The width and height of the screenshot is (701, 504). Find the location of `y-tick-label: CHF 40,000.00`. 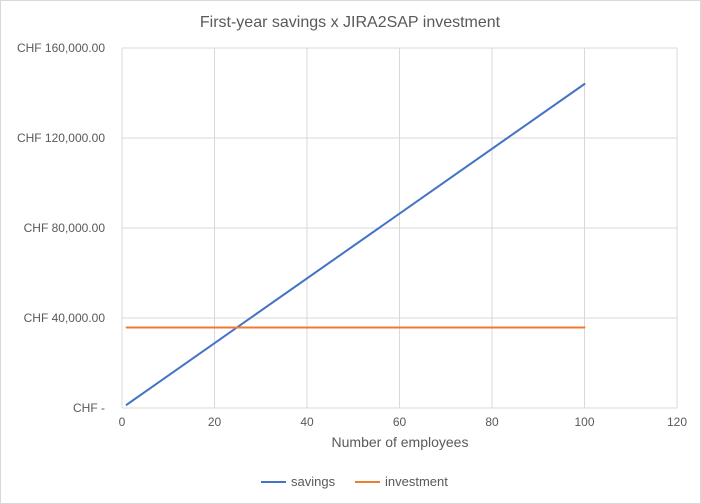

y-tick-label: CHF 40,000.00 is located at coordinates (65, 318).